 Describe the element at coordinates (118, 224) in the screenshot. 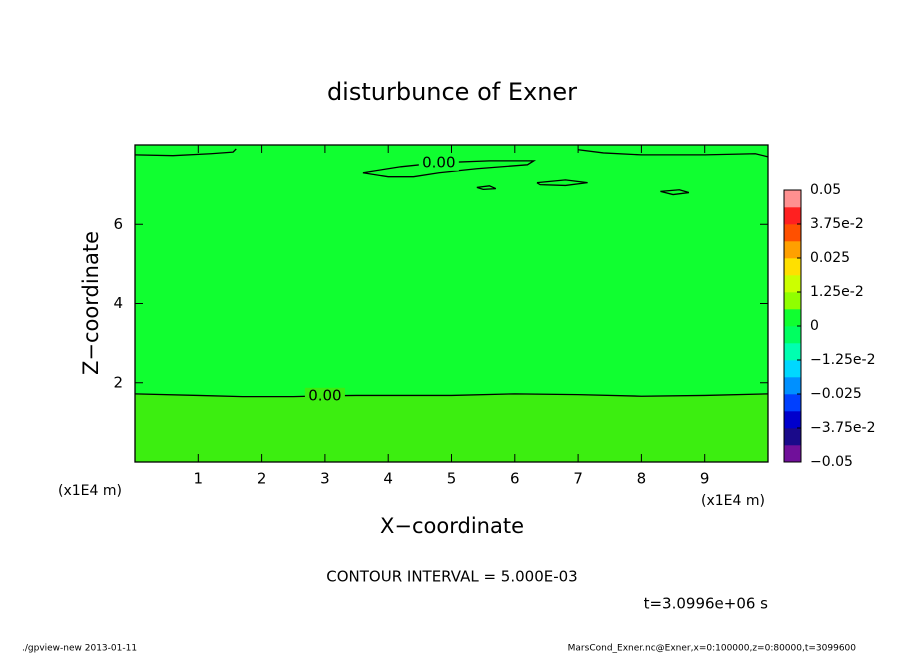

I see `y-tick-label: 6` at that location.